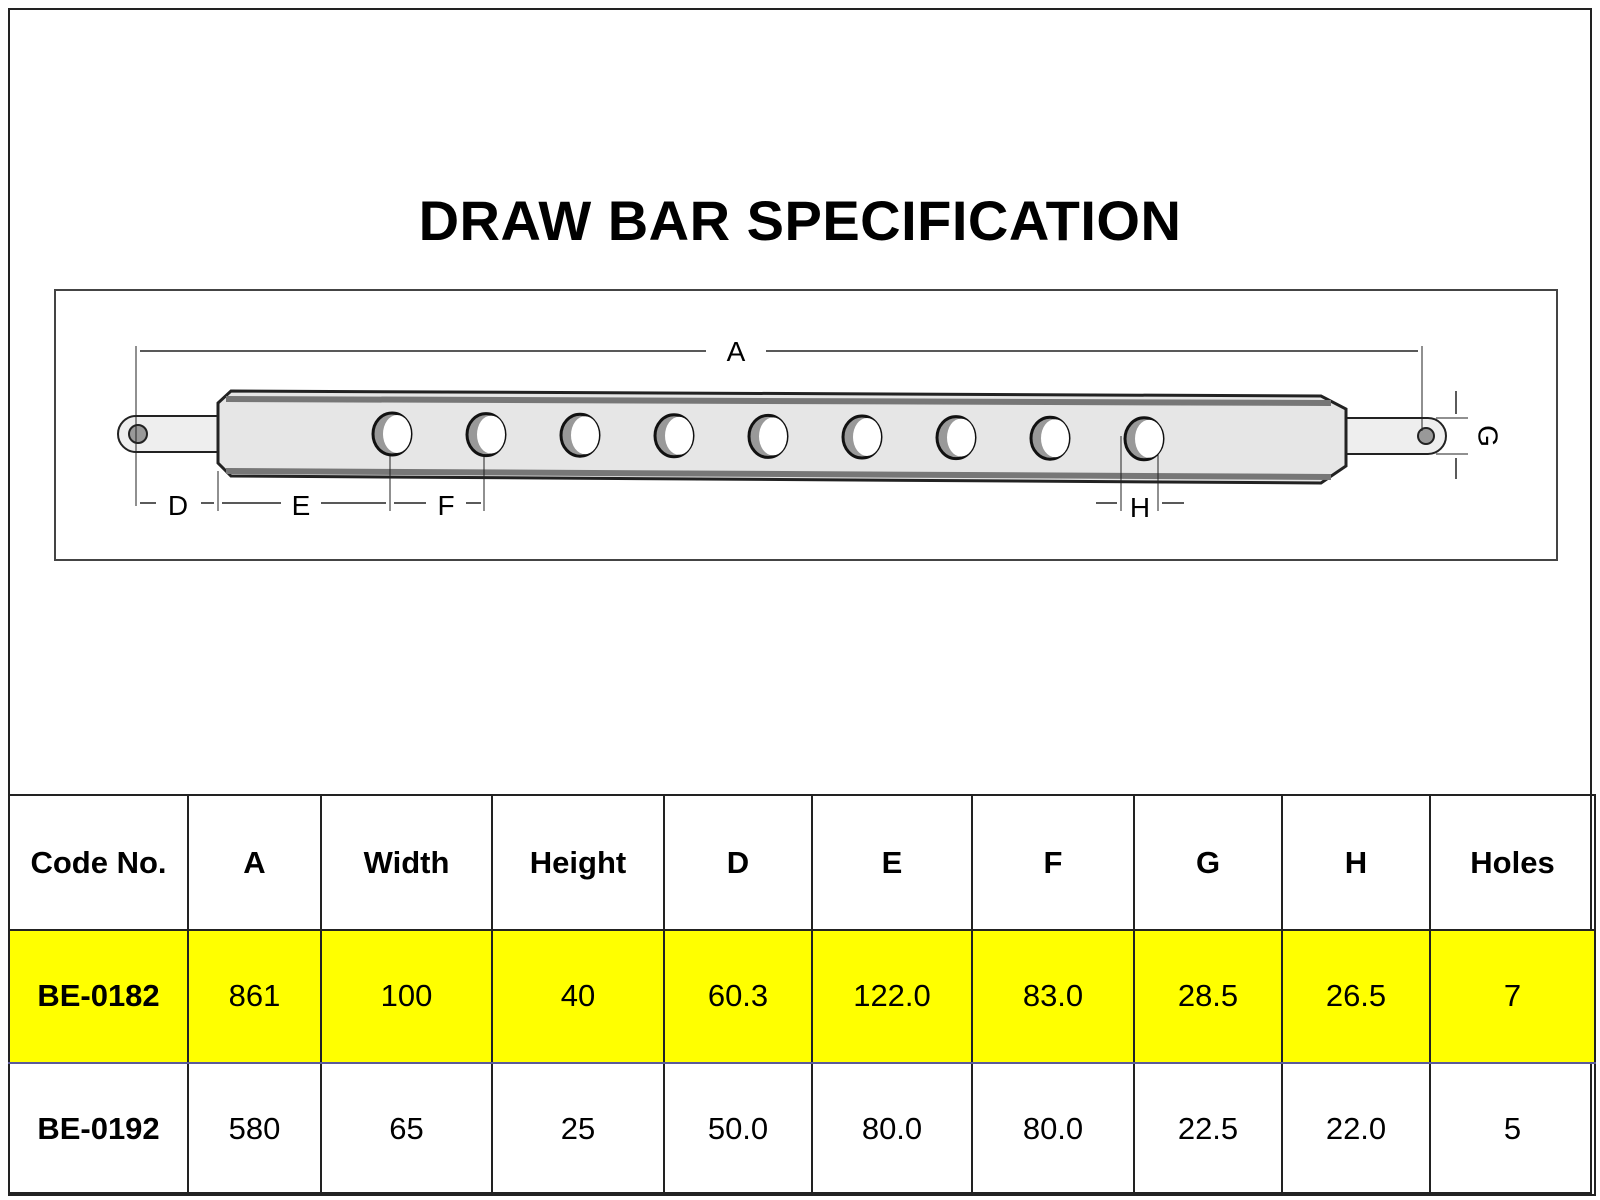  What do you see at coordinates (810, 429) in the screenshot?
I see `draw-bar-drawing: A D E F H G` at bounding box center [810, 429].